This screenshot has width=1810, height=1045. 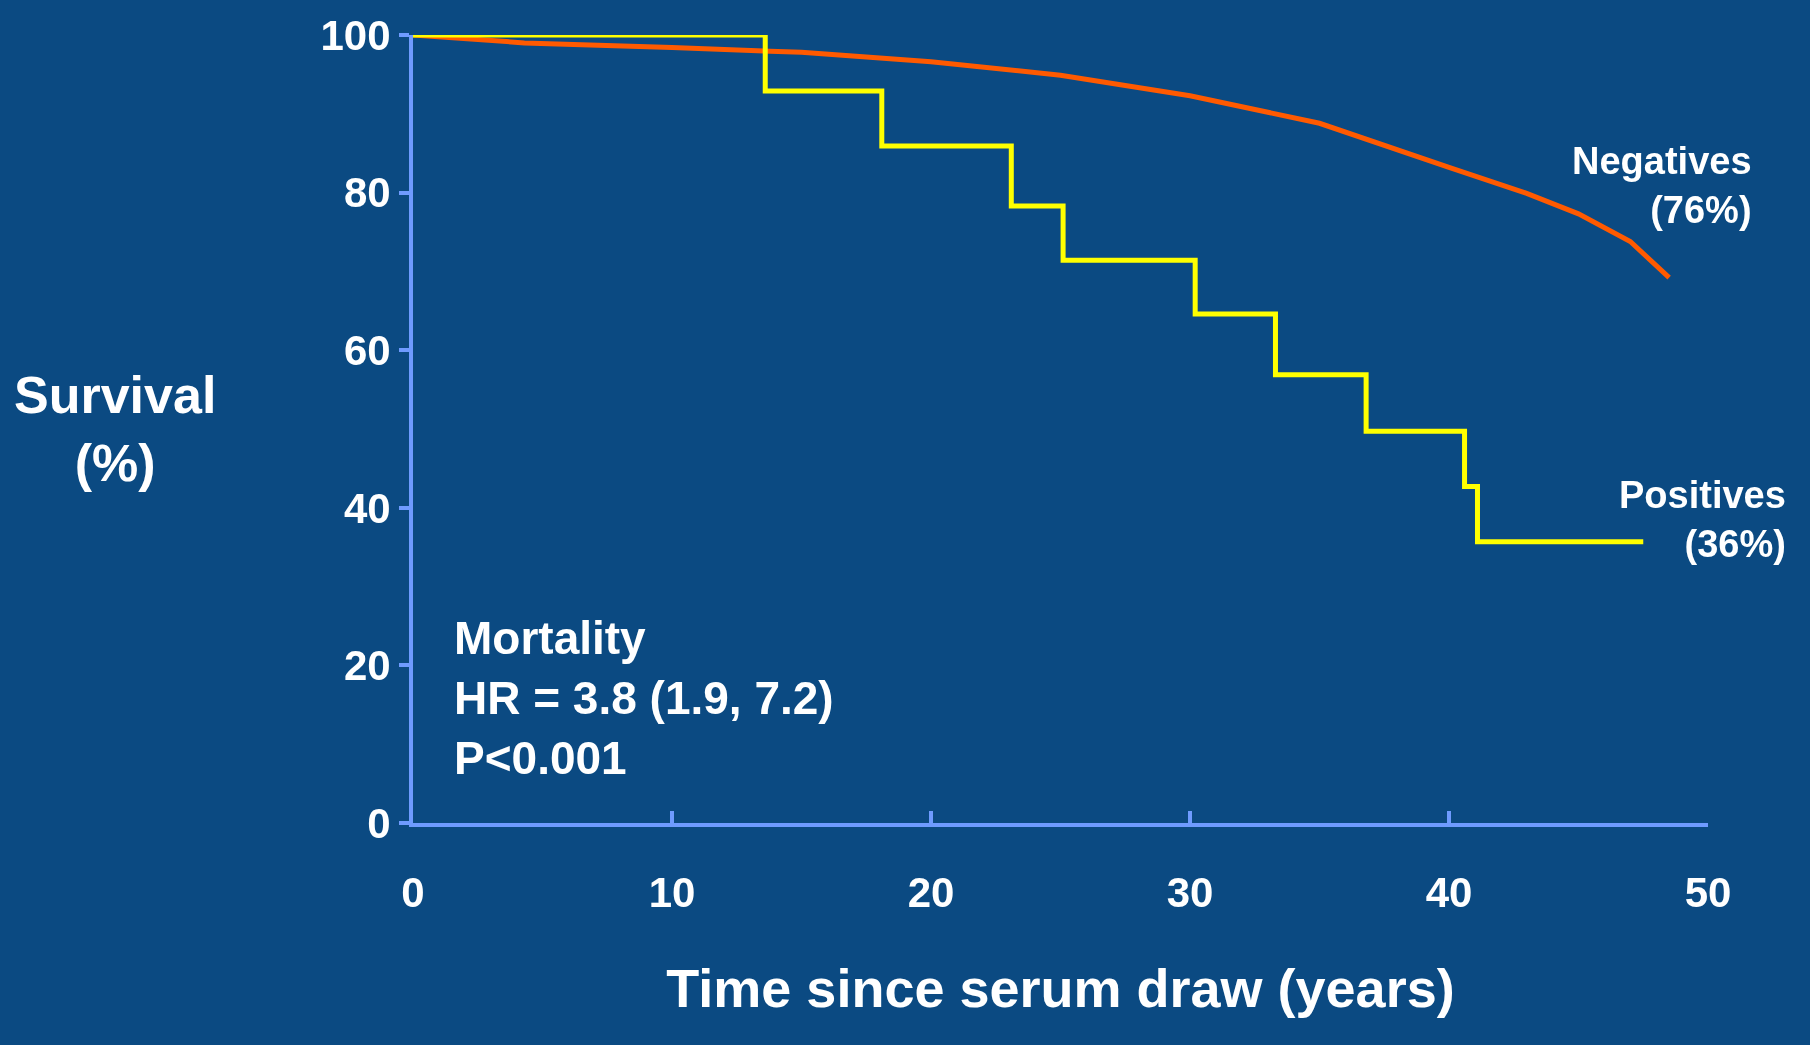 What do you see at coordinates (115, 429) in the screenshot?
I see `y-axis-title: Survival (%)` at bounding box center [115, 429].